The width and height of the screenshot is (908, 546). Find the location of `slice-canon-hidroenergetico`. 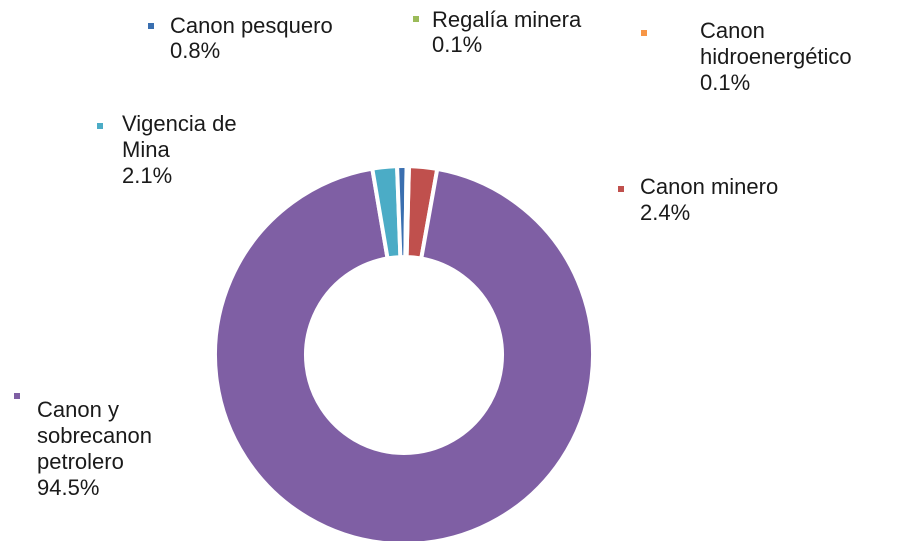

slice-canon-hidroenergetico is located at coordinates (407, 211).